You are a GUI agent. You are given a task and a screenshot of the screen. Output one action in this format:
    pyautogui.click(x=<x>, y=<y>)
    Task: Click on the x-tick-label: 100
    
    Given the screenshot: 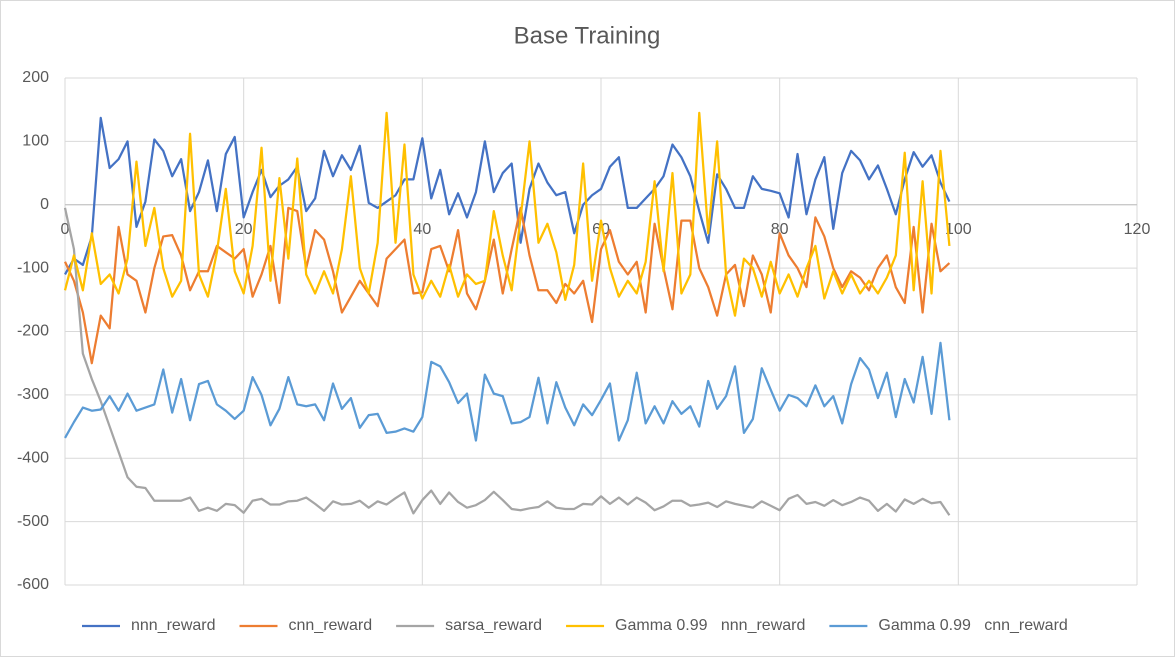 What is the action you would take?
    pyautogui.click(x=958, y=229)
    